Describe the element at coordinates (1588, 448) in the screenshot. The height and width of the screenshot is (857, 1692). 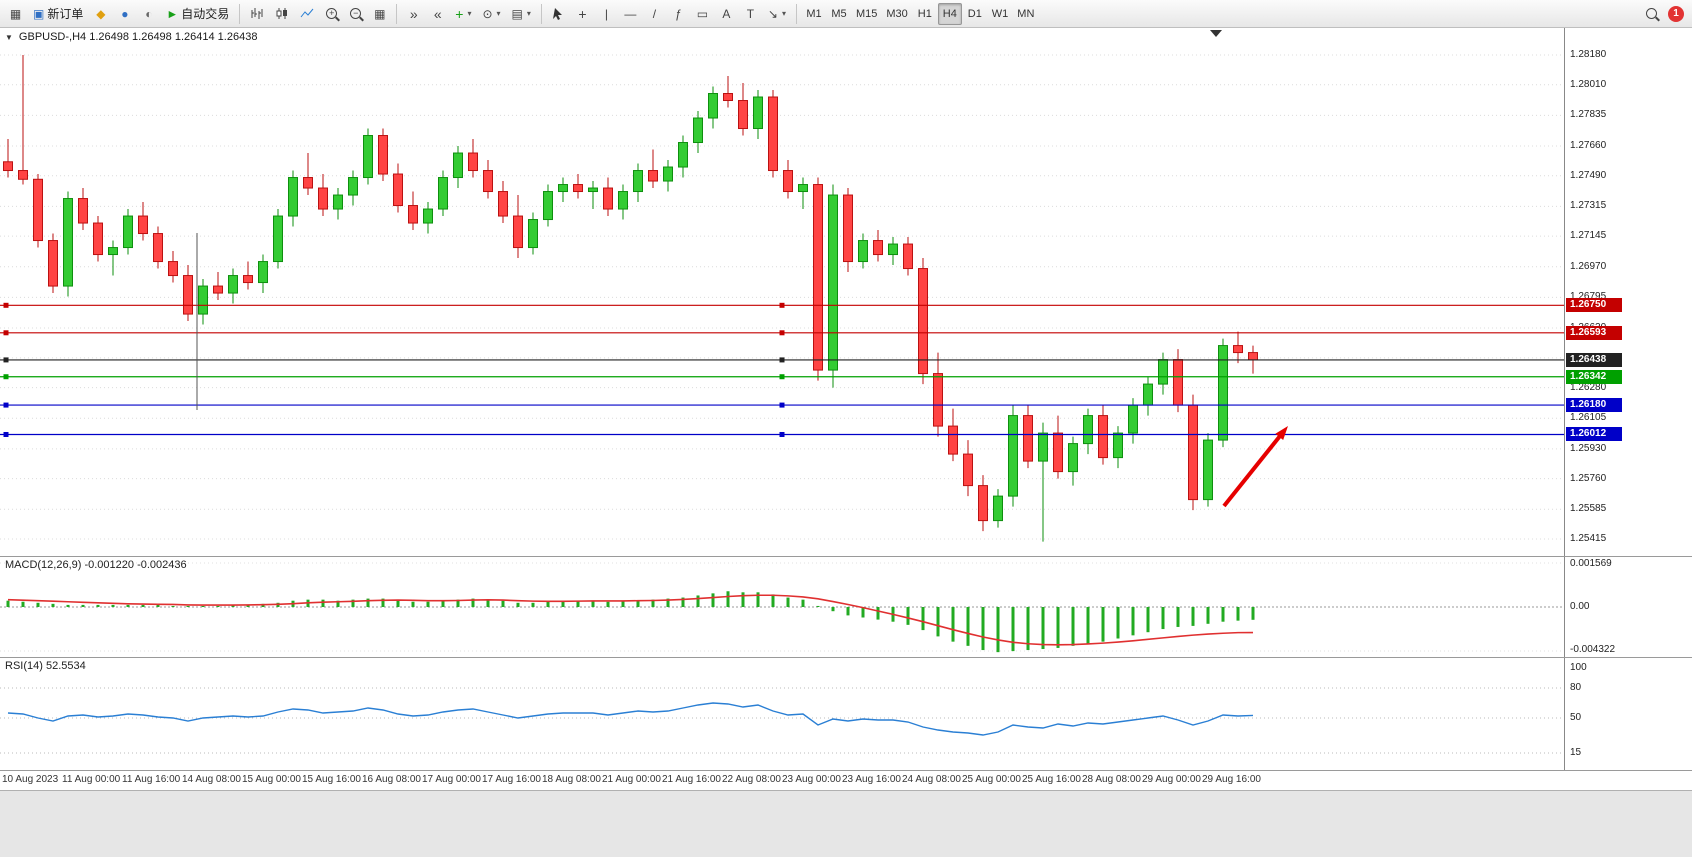
I see `price-axis-label: 1.25930` at that location.